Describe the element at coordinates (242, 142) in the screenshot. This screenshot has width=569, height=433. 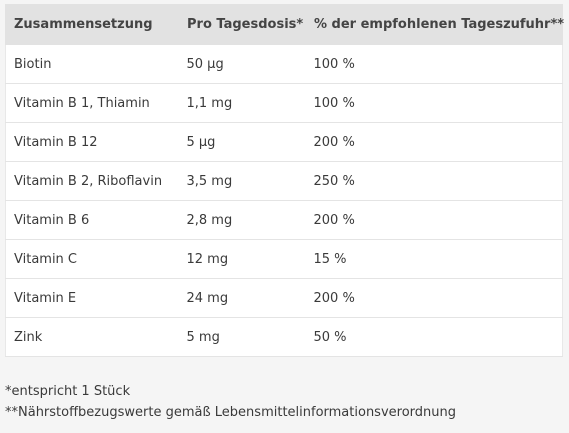
I see `cell-dose: 5 µg` at that location.